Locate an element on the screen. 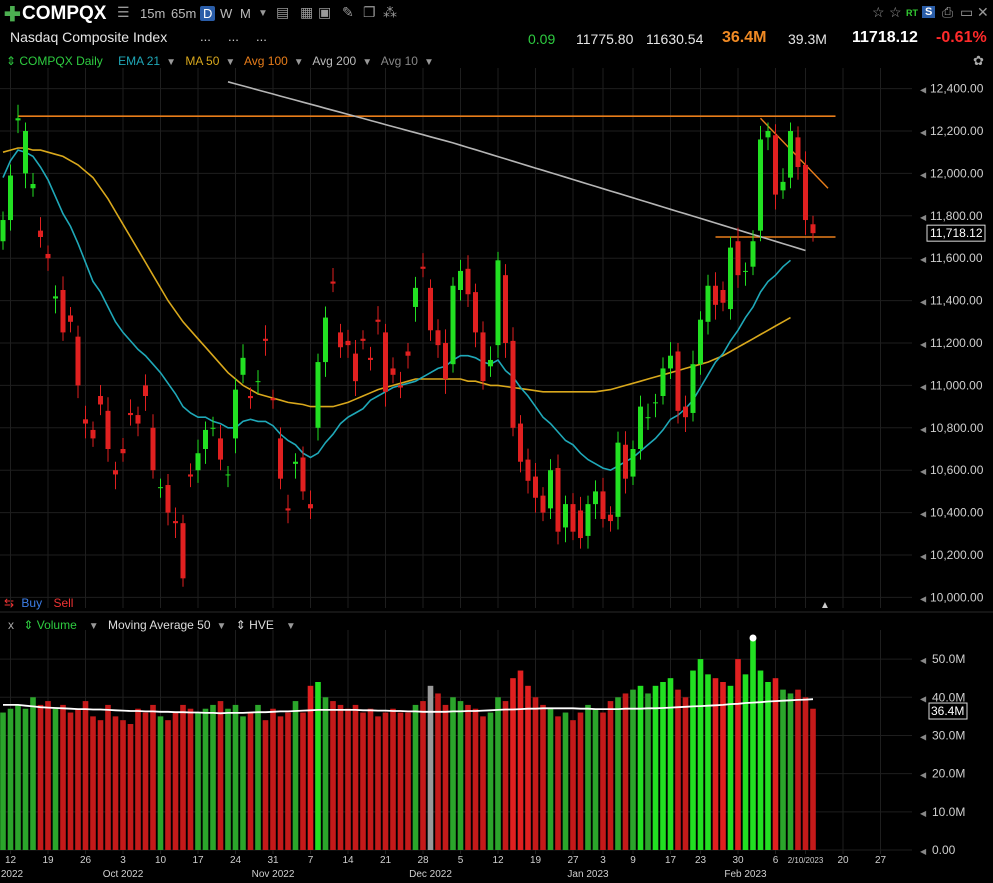 This screenshot has width=993, height=883. buy-button: Buy is located at coordinates (32, 603).